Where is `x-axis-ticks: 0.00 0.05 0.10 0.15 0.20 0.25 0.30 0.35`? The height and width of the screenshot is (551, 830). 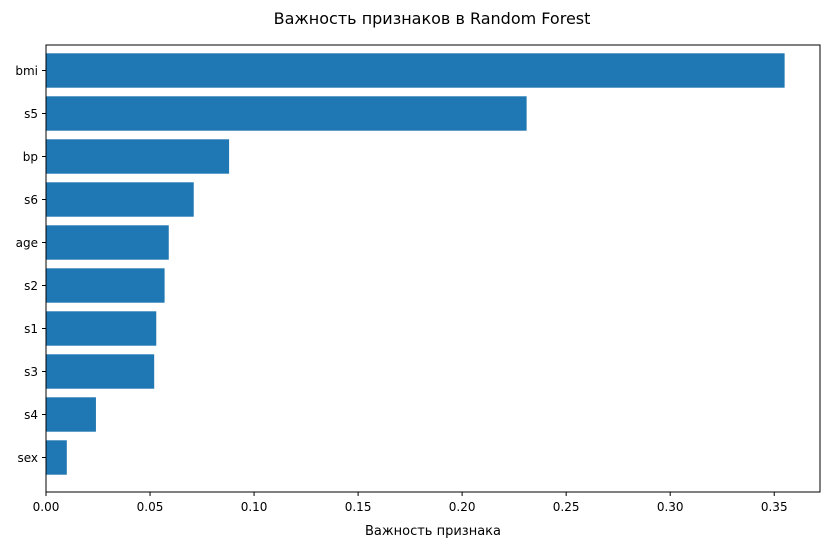
x-axis-ticks: 0.00 0.05 0.10 0.15 0.20 0.25 0.30 0.35 is located at coordinates (410, 503).